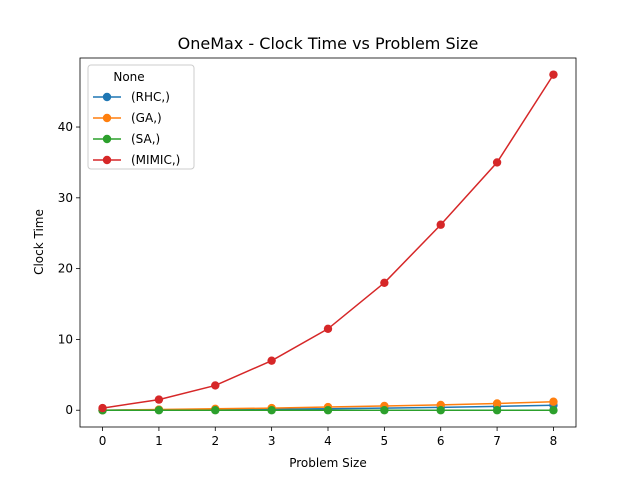 This screenshot has height=480, width=640. I want to click on y-axis-label: Clock Time, so click(39, 242).